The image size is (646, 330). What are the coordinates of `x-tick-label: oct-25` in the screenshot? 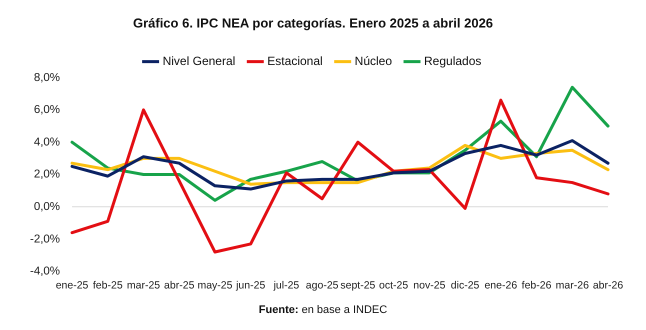 It's located at (393, 286).